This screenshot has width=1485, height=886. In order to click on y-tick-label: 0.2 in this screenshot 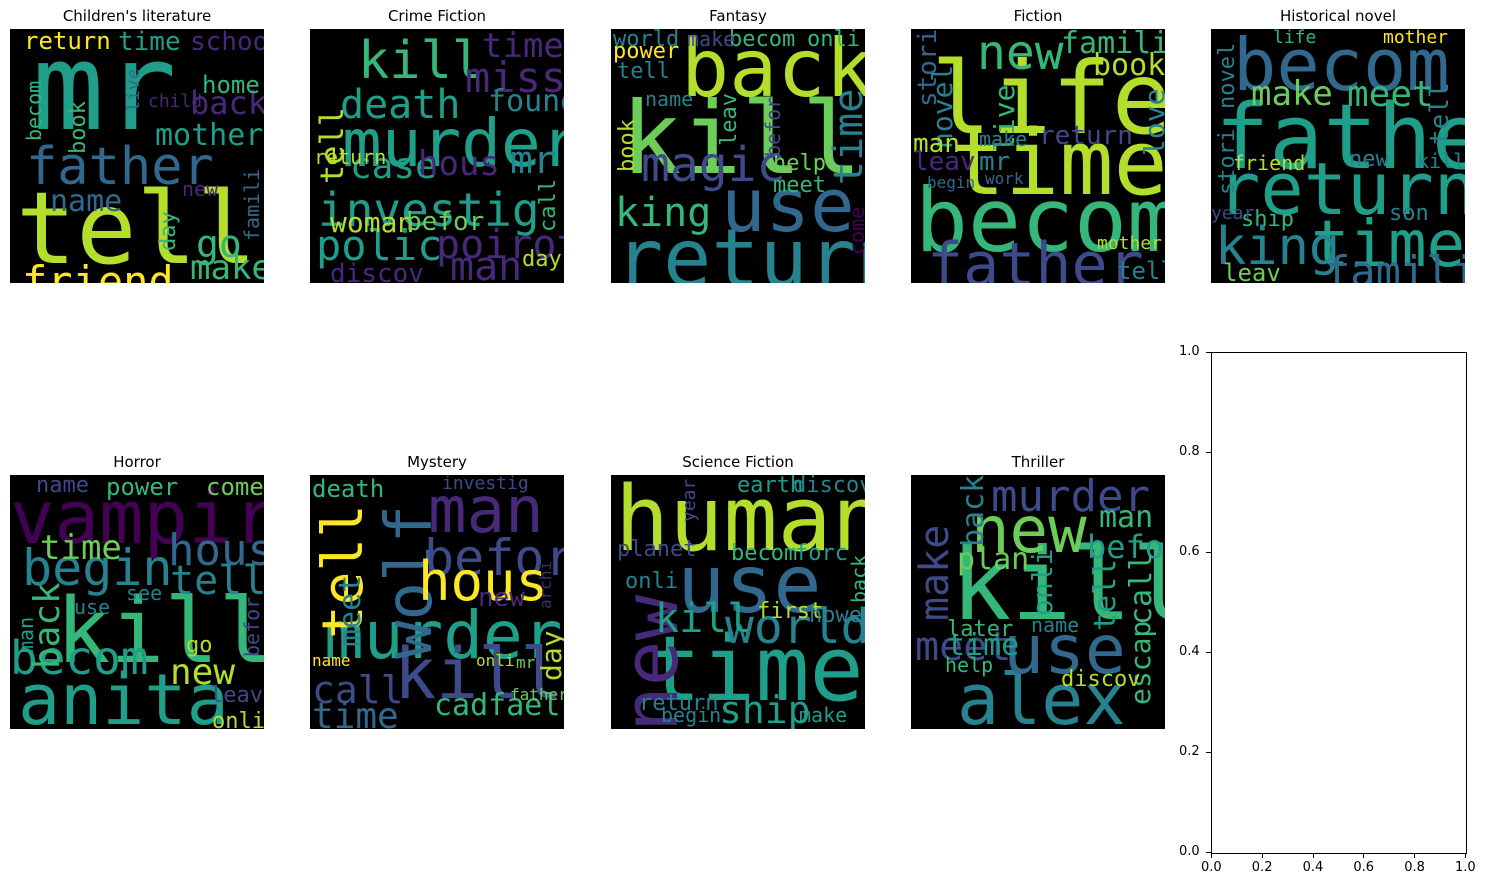, I will do `click(1189, 751)`.